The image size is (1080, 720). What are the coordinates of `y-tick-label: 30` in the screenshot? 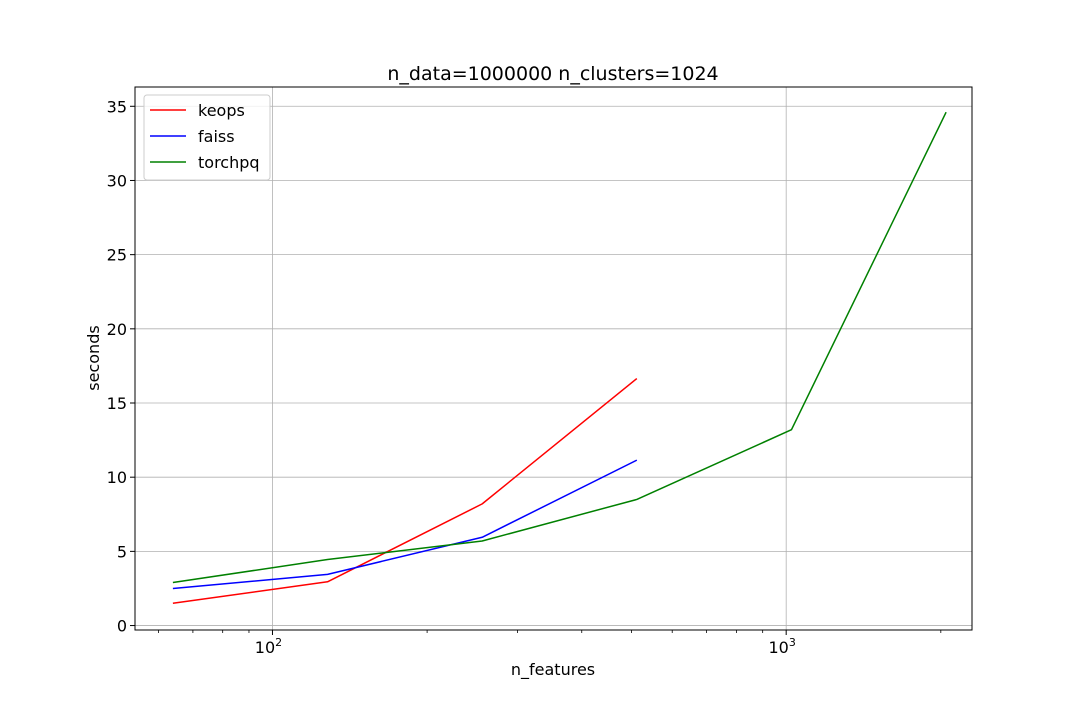 It's located at (117, 180).